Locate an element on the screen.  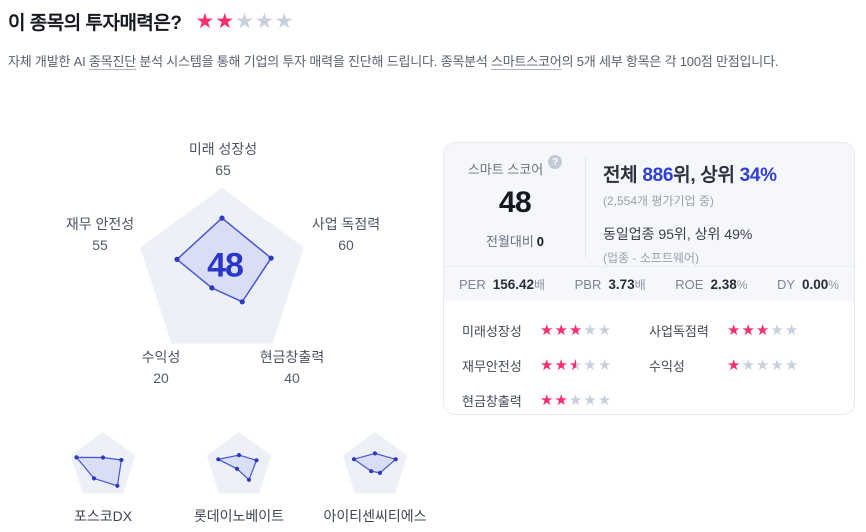
axis-value: 20 is located at coordinates (161, 378).